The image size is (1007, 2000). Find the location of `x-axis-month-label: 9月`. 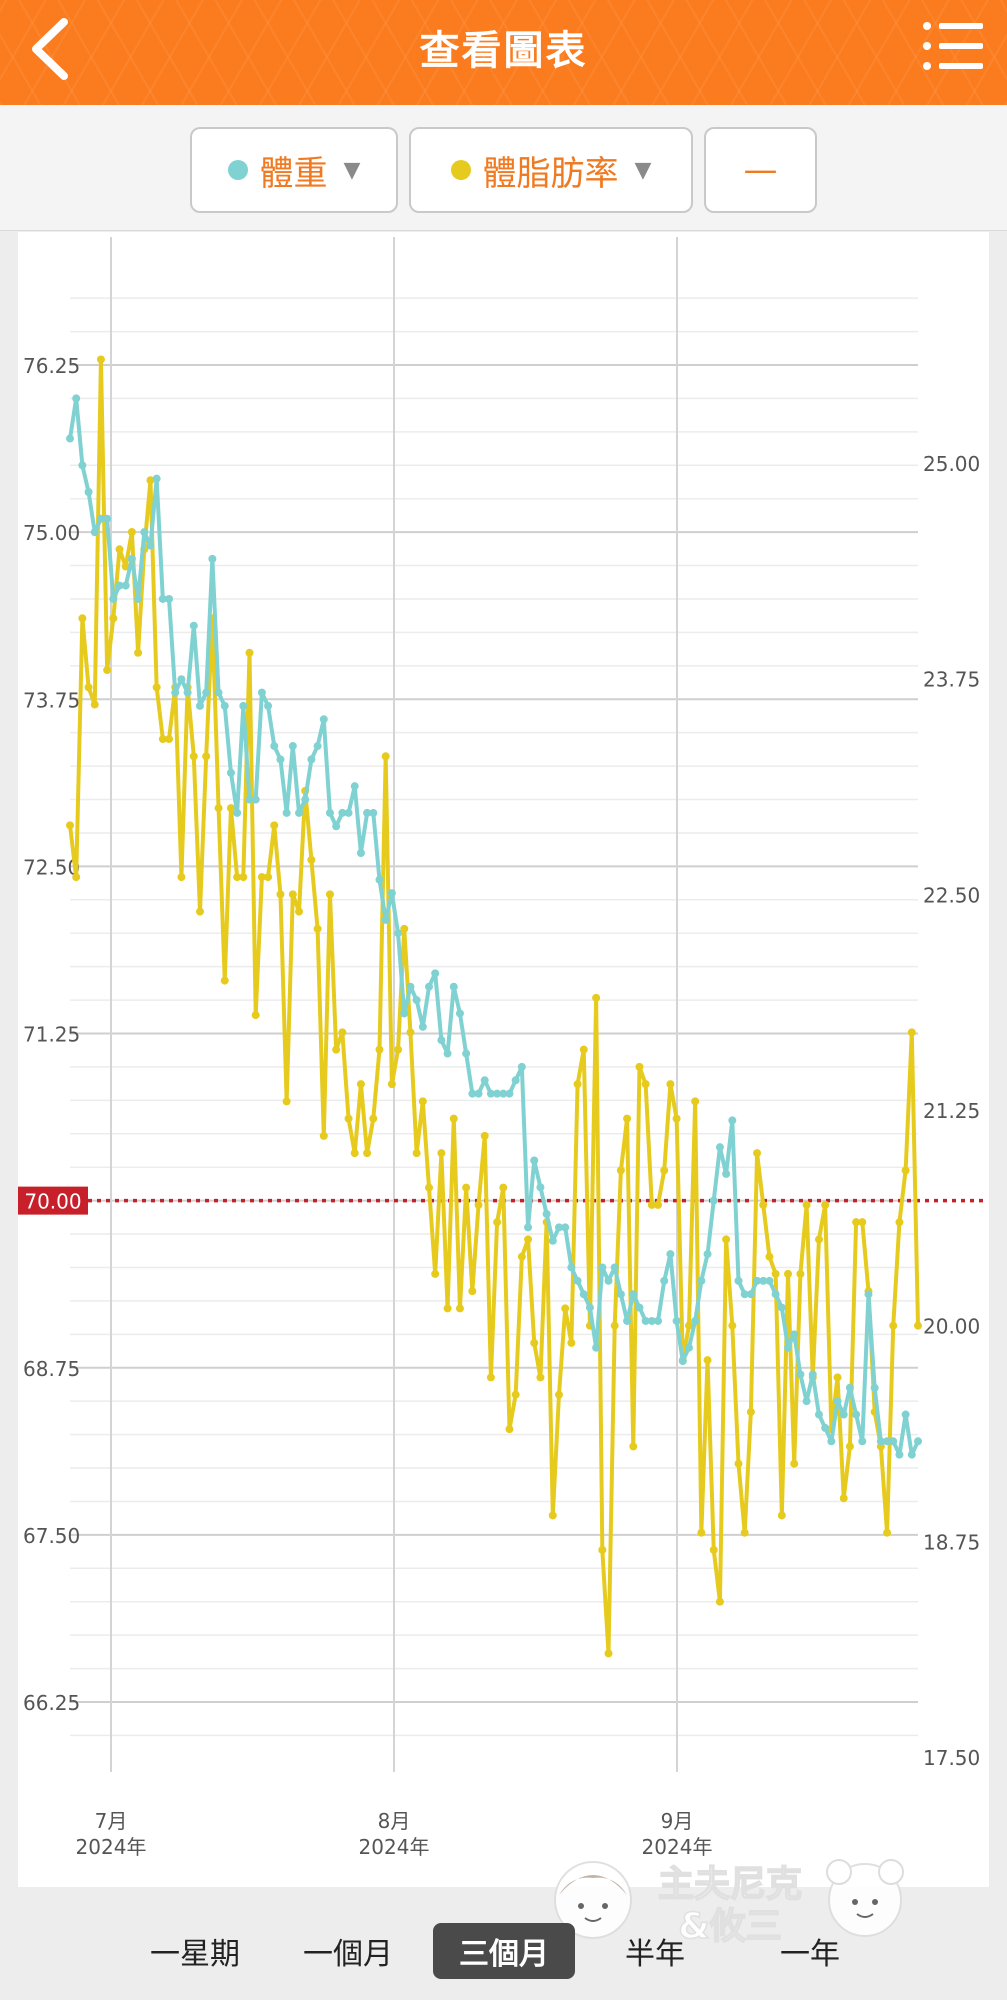

x-axis-month-label: 9月 is located at coordinates (677, 1821).